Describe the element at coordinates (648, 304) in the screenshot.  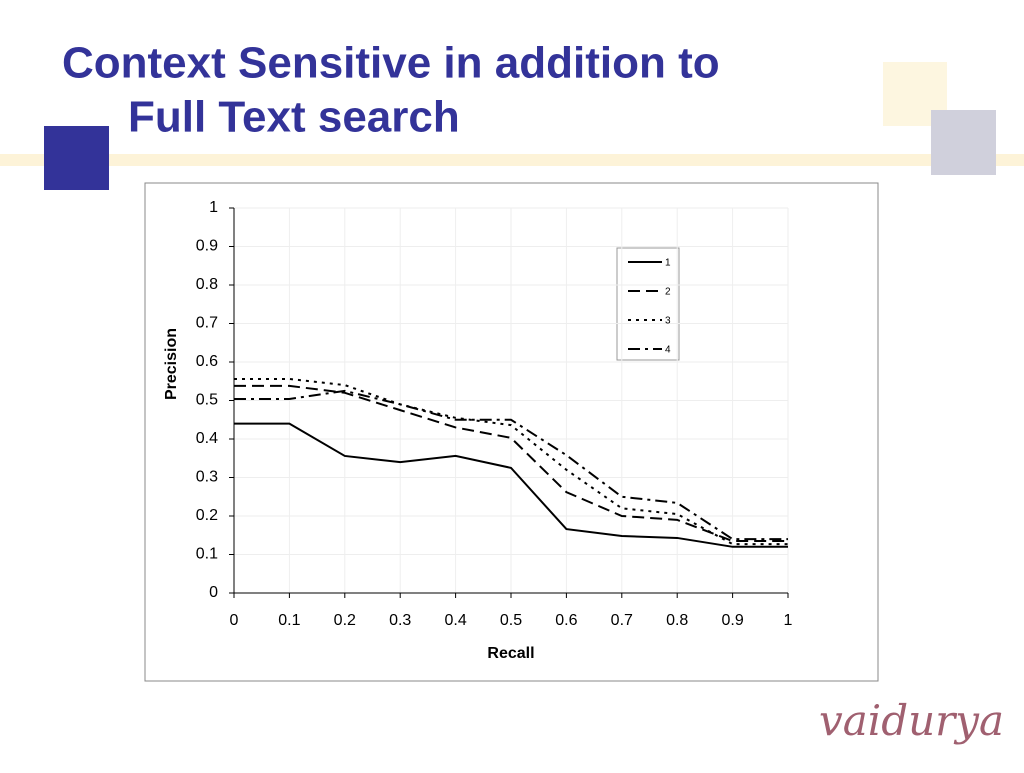
I see `legend-box` at that location.